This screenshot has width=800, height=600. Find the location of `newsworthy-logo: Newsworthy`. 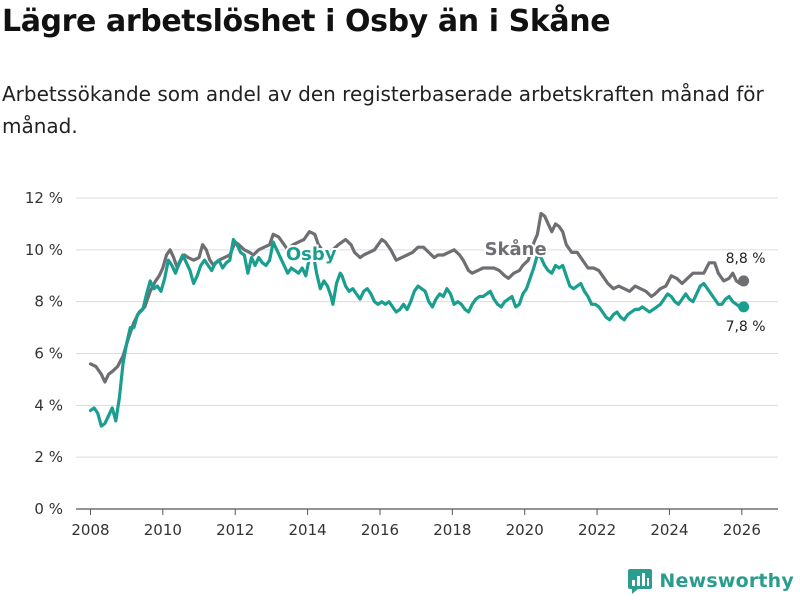

newsworthy-logo: Newsworthy is located at coordinates (710, 581).